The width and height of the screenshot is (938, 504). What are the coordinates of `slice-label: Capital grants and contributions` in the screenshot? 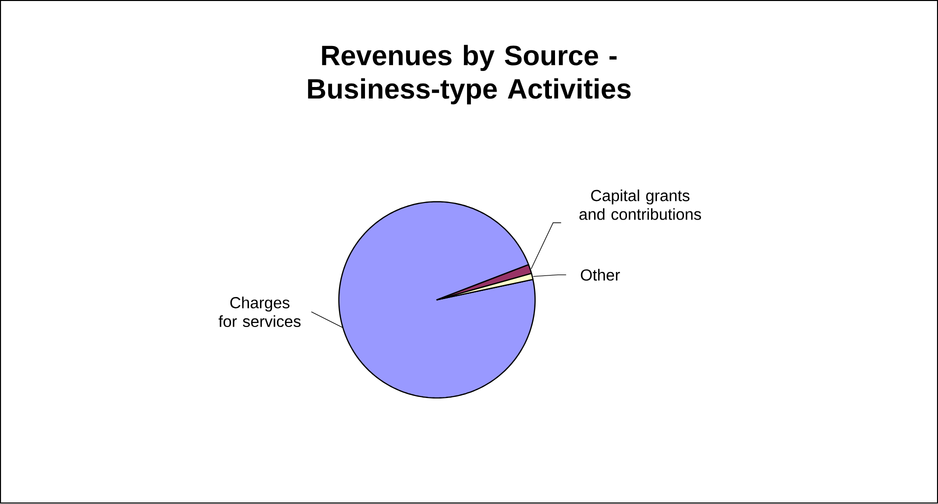 It's located at (640, 205).